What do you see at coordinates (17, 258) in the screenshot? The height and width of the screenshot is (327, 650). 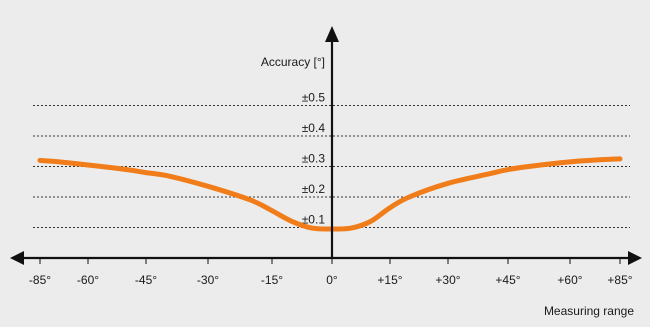 I see `x-axis-left-arrow` at bounding box center [17, 258].